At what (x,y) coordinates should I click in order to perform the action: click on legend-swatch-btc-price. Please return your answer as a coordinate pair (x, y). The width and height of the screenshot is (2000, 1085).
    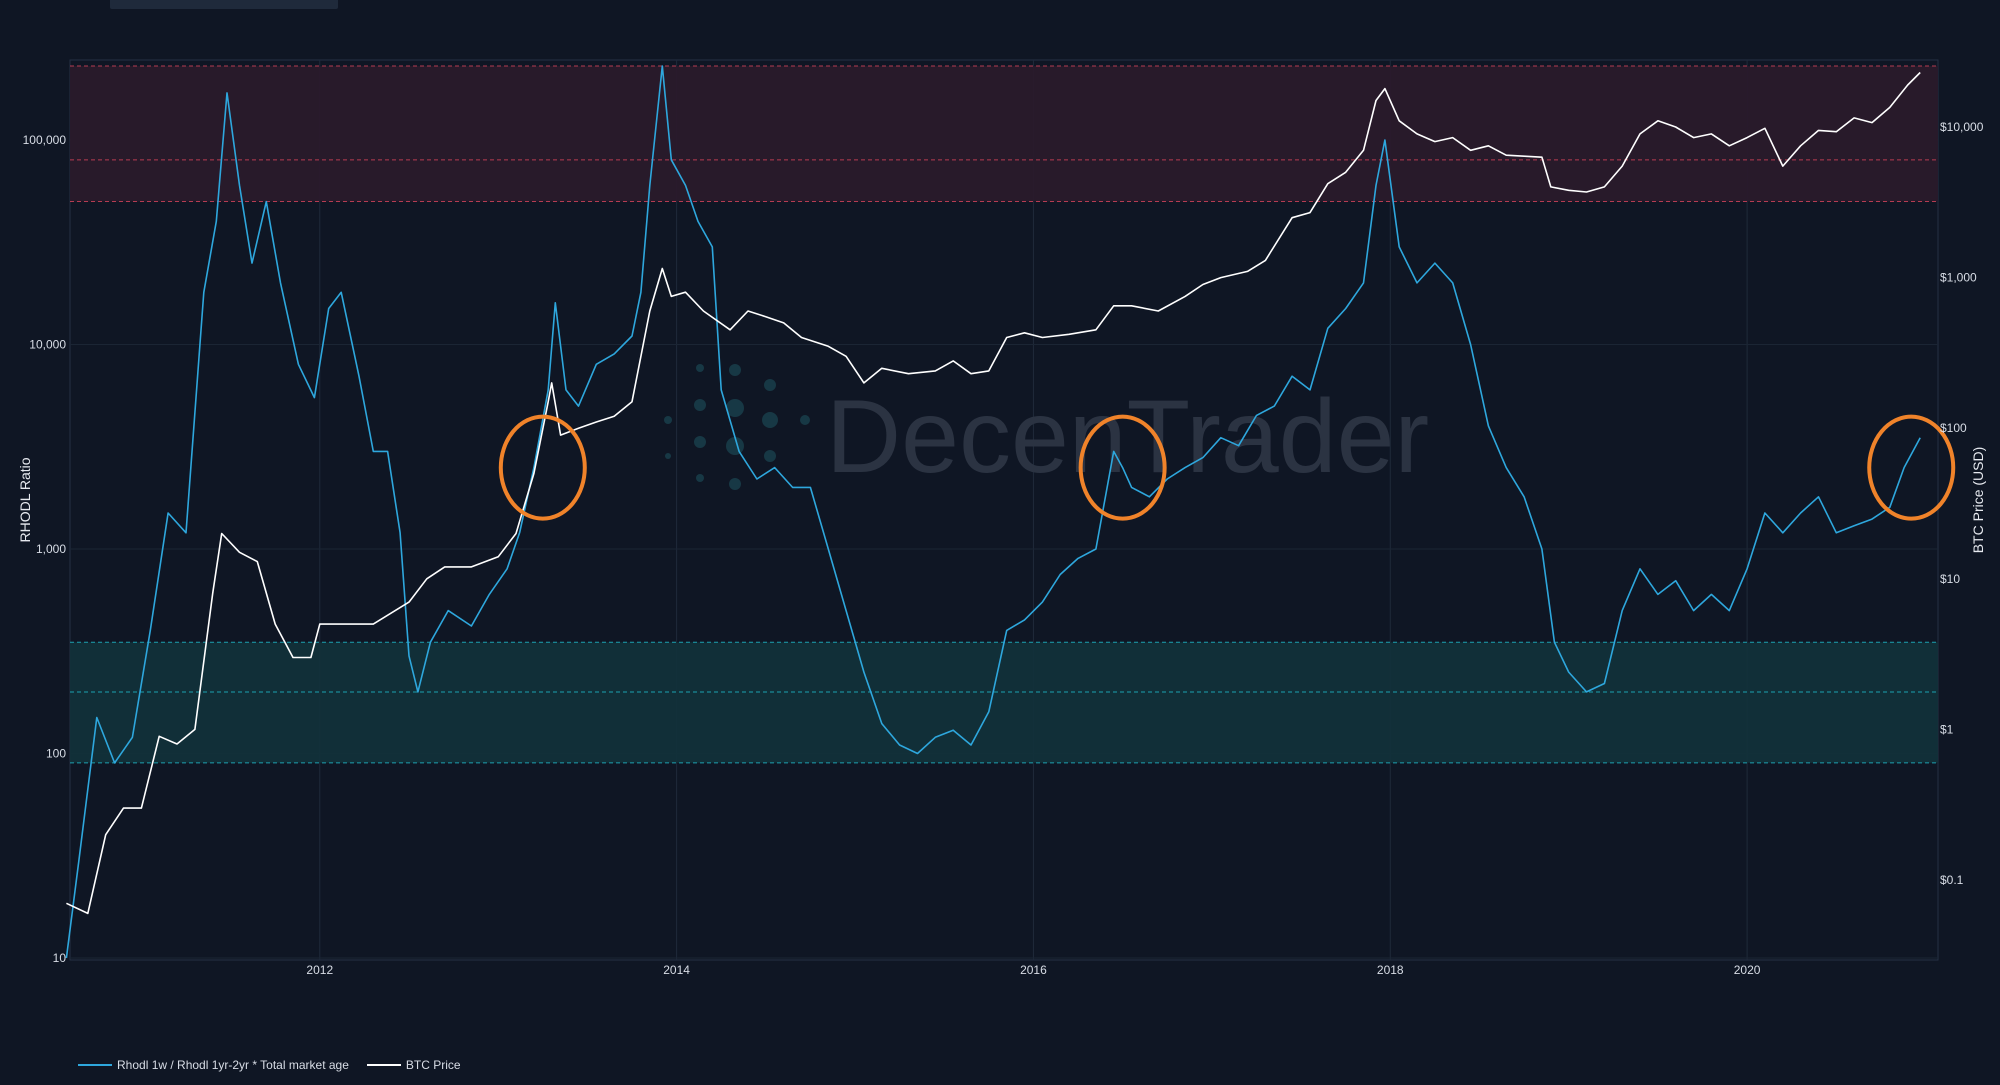
    Looking at the image, I should click on (383, 1065).